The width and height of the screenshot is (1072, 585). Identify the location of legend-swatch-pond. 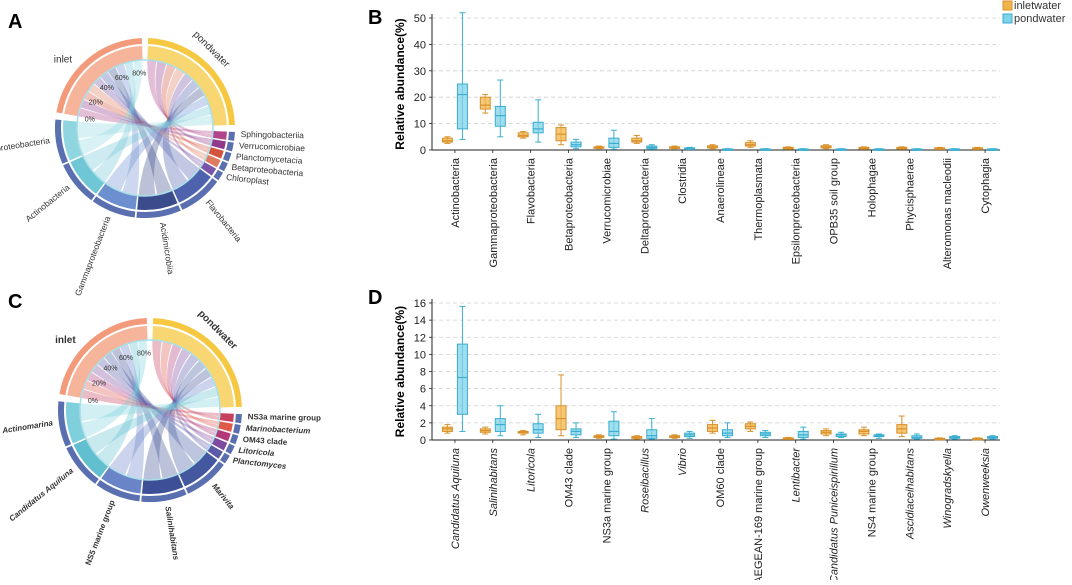
(1007, 18).